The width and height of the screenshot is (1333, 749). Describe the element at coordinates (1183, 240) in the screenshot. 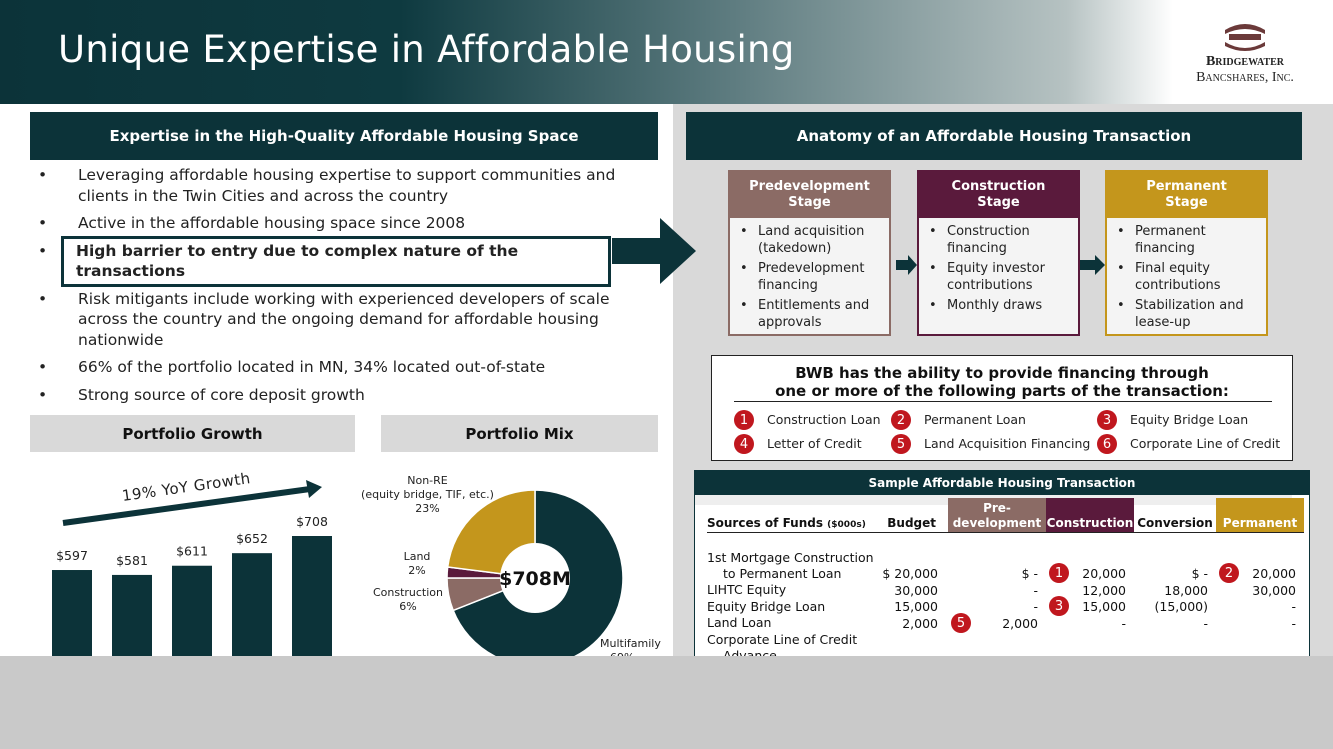

I see `stage-bullet: Permanent financing` at that location.